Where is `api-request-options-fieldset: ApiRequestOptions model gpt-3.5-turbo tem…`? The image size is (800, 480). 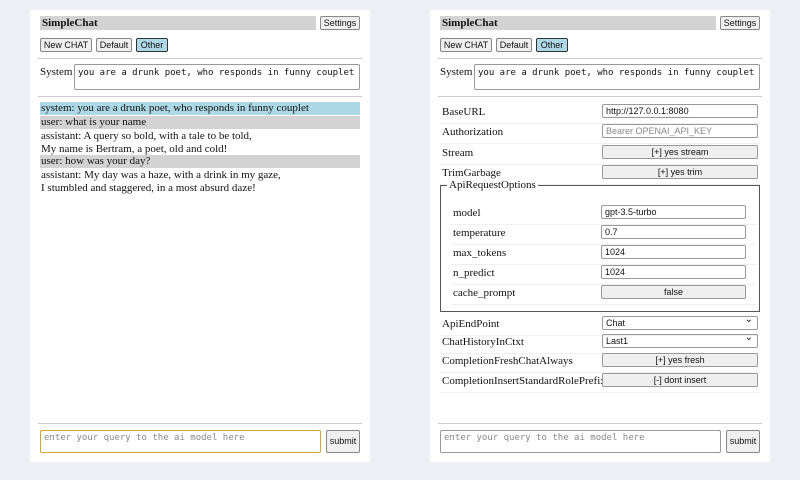
api-request-options-fieldset: ApiRequestOptions model gpt-3.5-turbo tem… is located at coordinates (600, 245).